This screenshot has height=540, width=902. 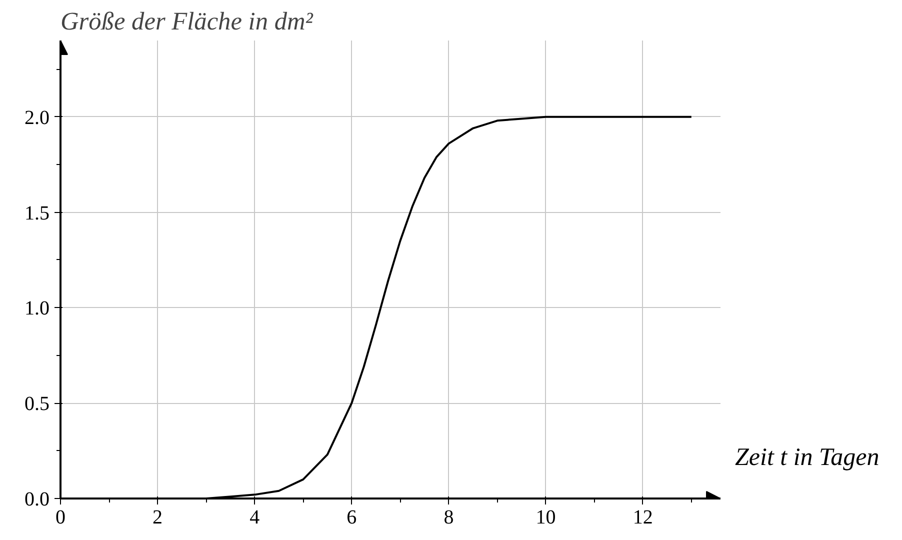 What do you see at coordinates (37, 117) in the screenshot?
I see `y-tick-label: 2.0` at bounding box center [37, 117].